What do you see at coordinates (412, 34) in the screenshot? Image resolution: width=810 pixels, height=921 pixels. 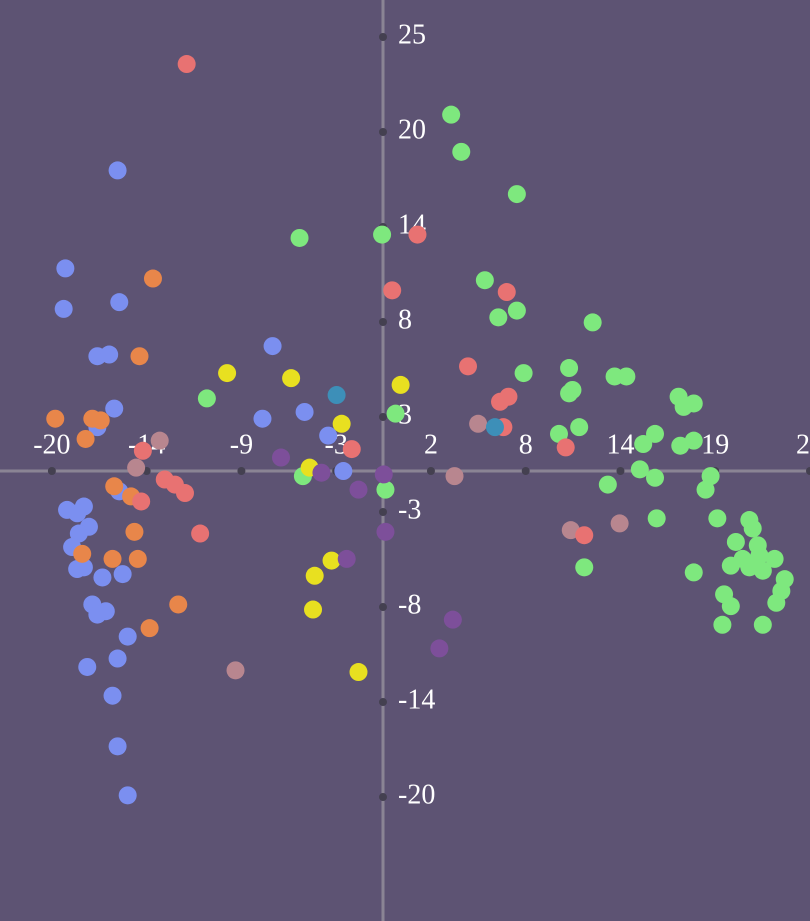 I see `y-tick-label: 25` at bounding box center [412, 34].